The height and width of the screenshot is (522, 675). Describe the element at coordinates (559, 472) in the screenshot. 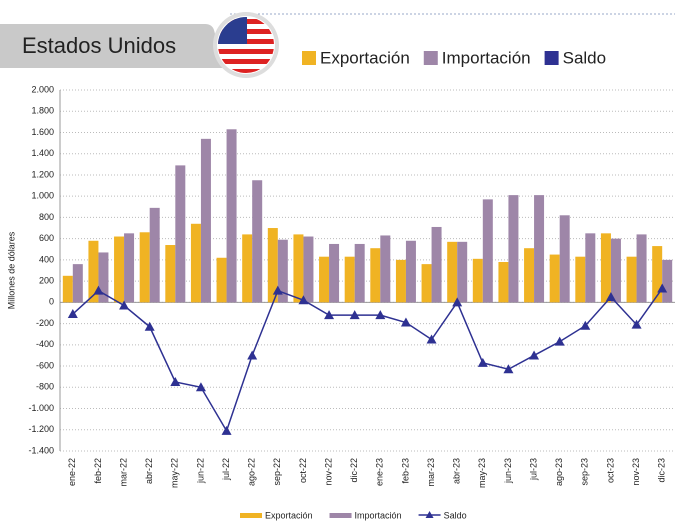

I see `x-tick-label: ago-23` at that location.